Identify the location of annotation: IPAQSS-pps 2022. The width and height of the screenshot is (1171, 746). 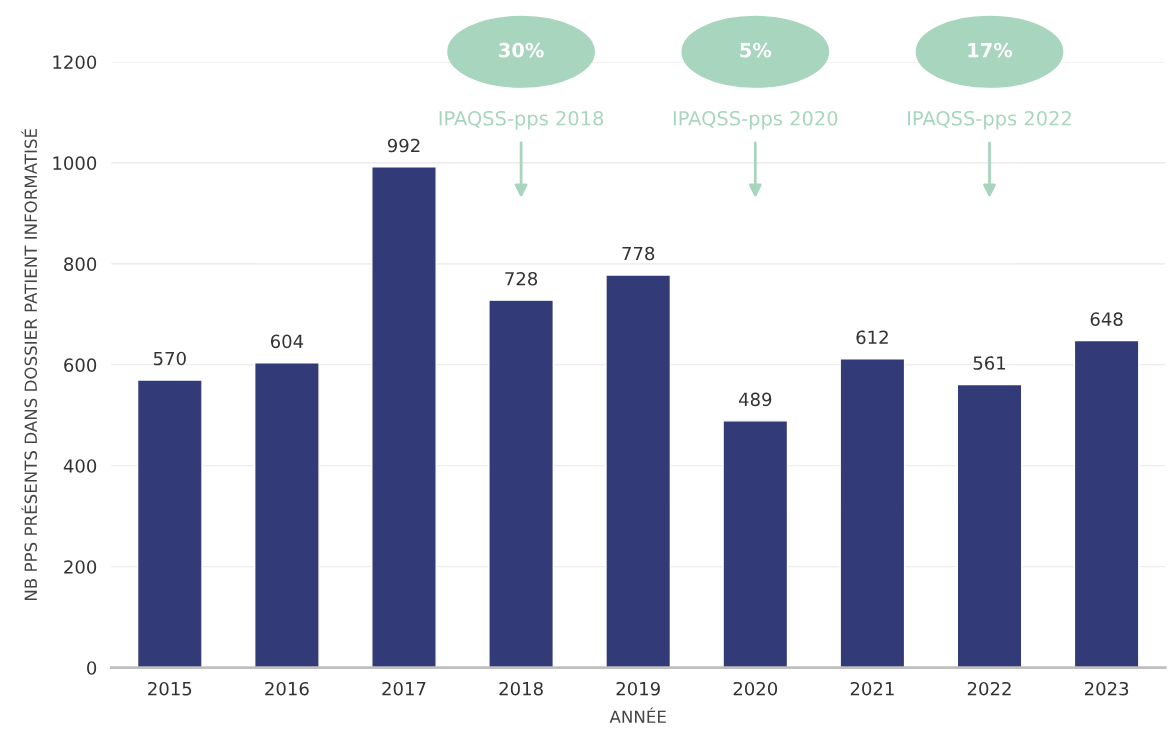
(989, 120).